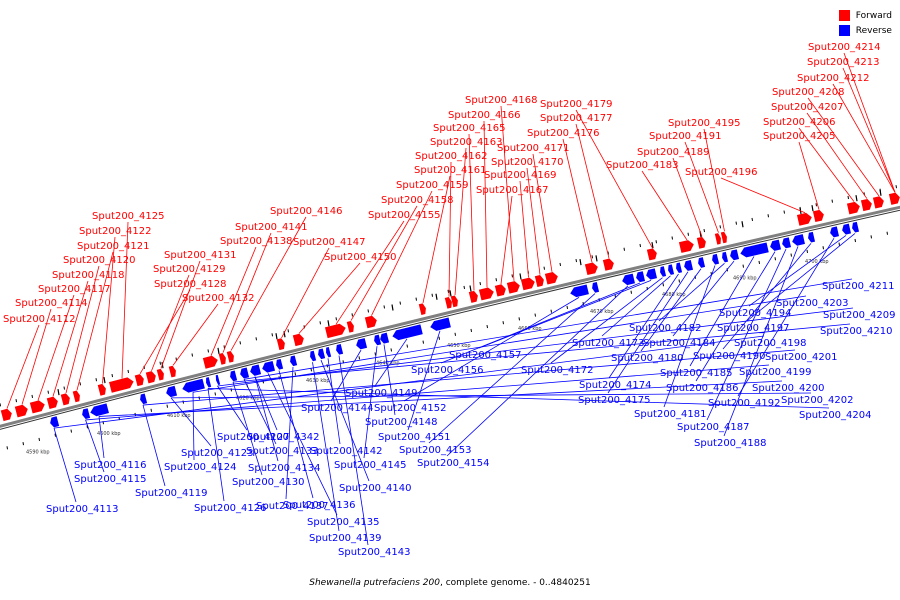 This screenshot has height=600, width=900. I want to click on gene-label: Sput200_4214, so click(844, 47).